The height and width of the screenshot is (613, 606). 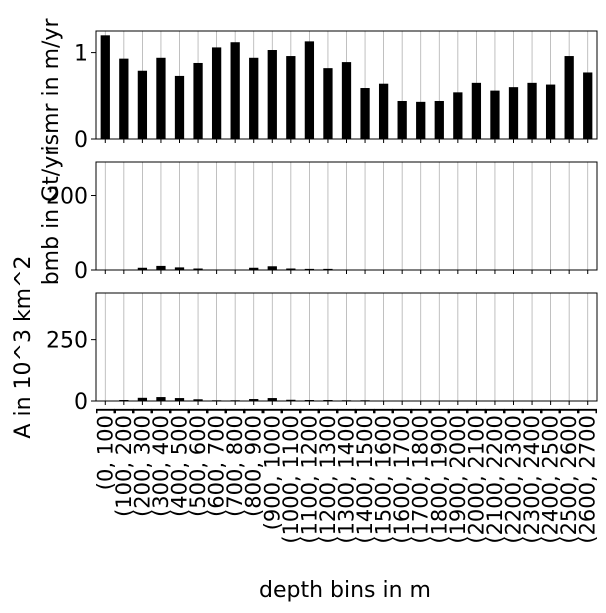 What do you see at coordinates (67, 197) in the screenshot?
I see `middle-y-tick-label: 200` at bounding box center [67, 197].